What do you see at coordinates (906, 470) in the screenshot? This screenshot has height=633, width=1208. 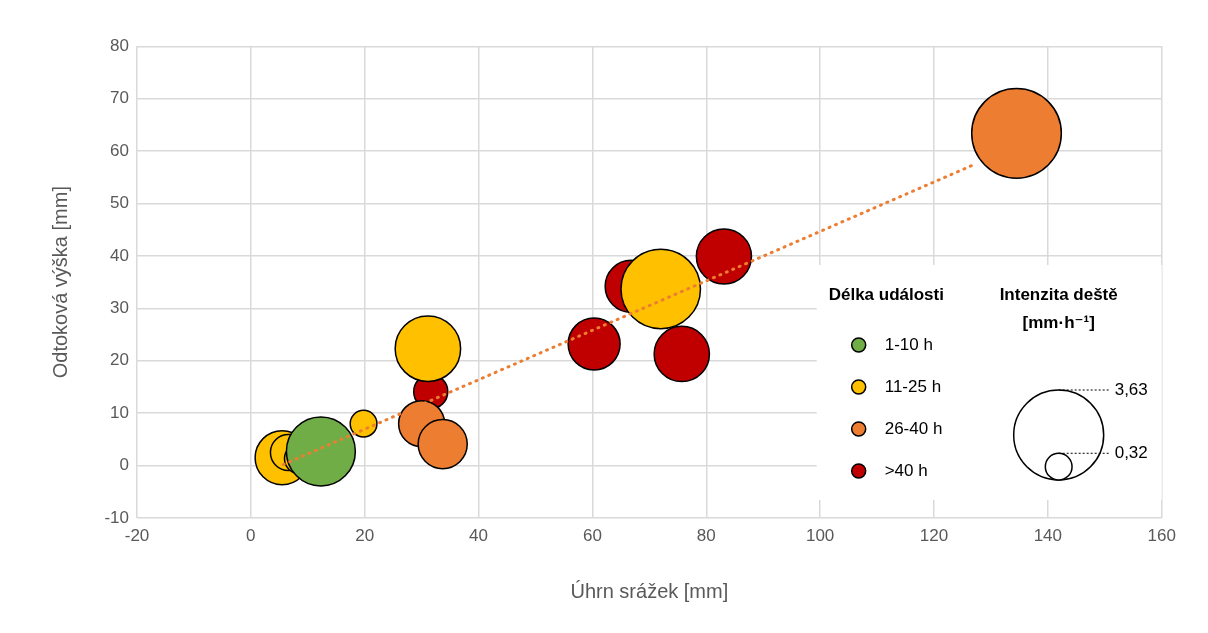 I see `legend-label: >40 h` at bounding box center [906, 470].